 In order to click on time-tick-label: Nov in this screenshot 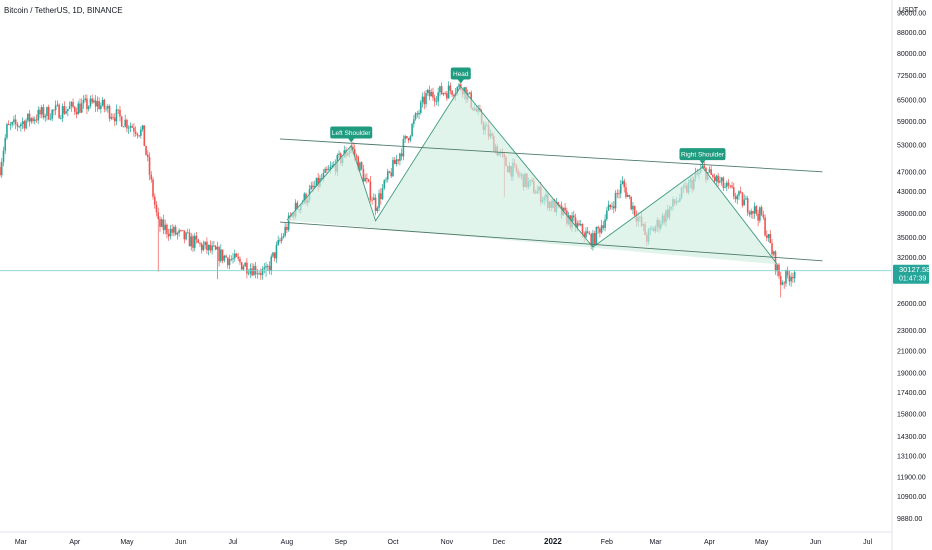, I will do `click(447, 542)`.